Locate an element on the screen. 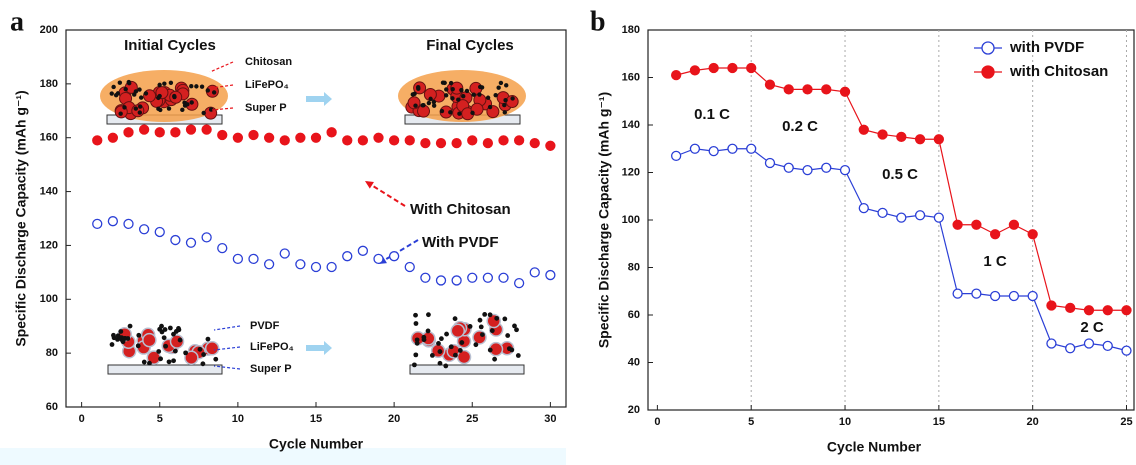 The width and height of the screenshot is (1136, 465). y-tick-label: 140 is located at coordinates (49, 191).